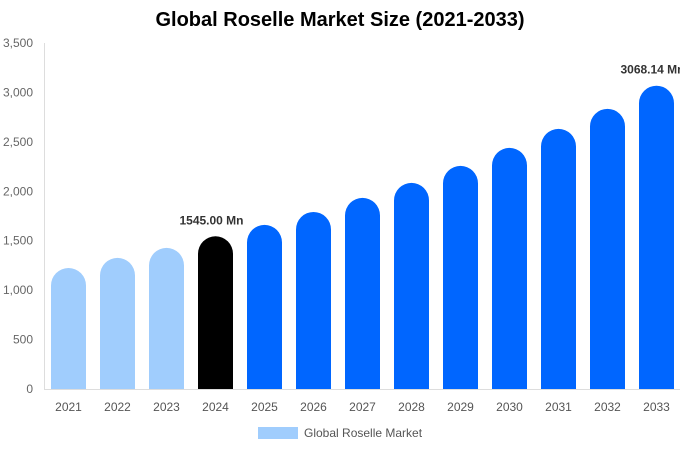 This screenshot has width=680, height=450. What do you see at coordinates (362, 293) in the screenshot?
I see `bar-2027` at bounding box center [362, 293].